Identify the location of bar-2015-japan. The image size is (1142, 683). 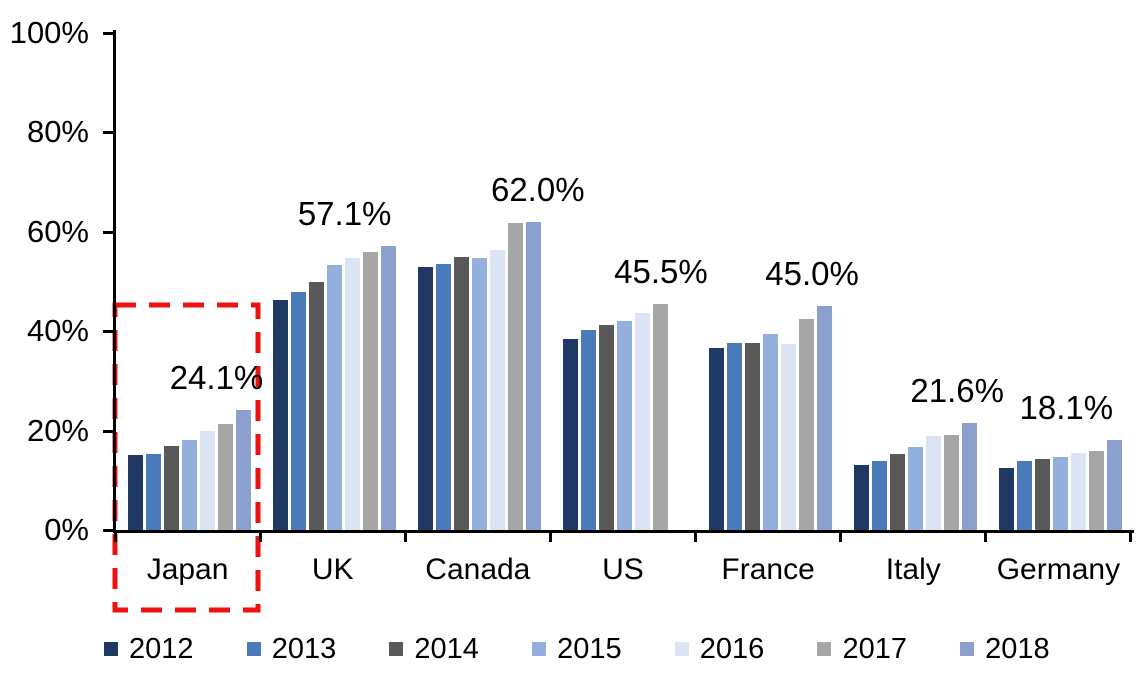
(189, 484).